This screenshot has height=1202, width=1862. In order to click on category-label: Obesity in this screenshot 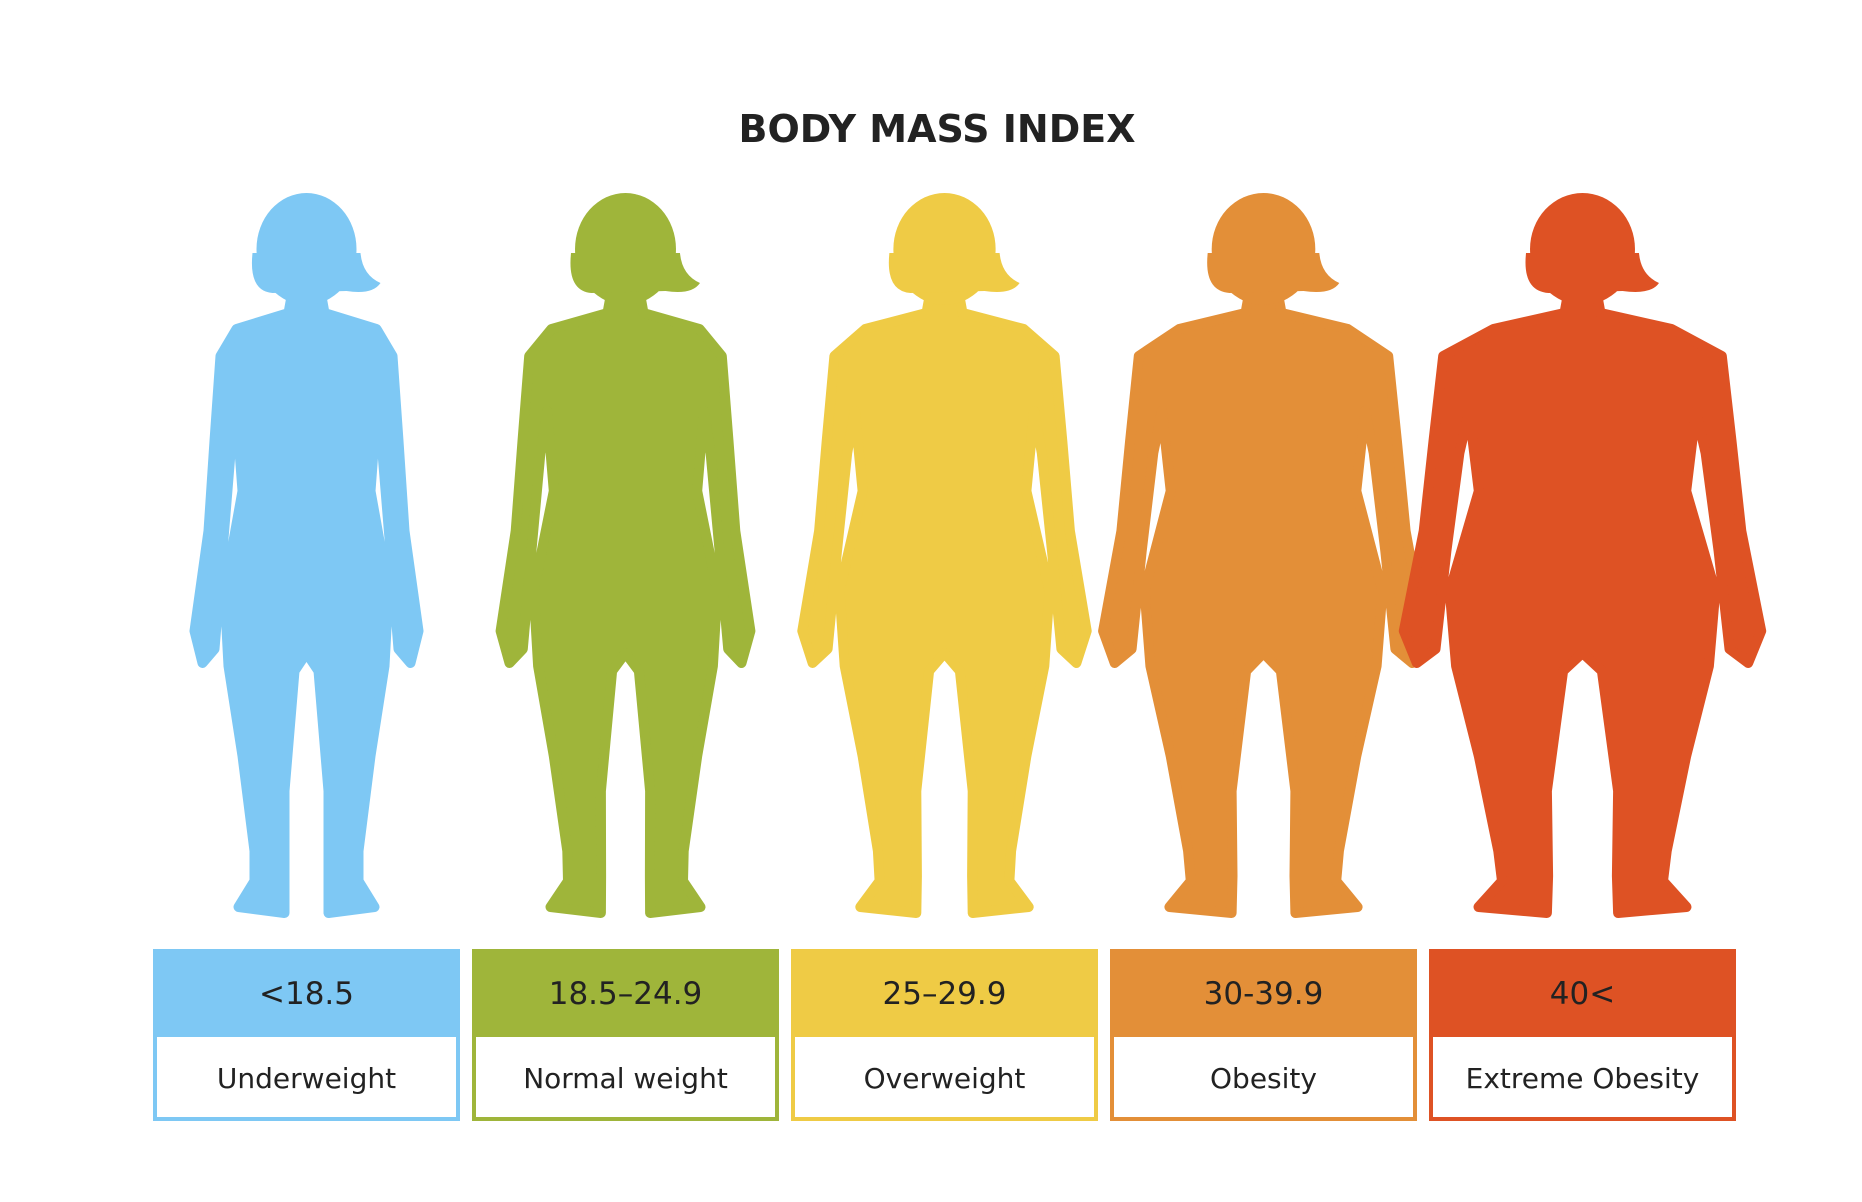, I will do `click(1263, 1078)`.